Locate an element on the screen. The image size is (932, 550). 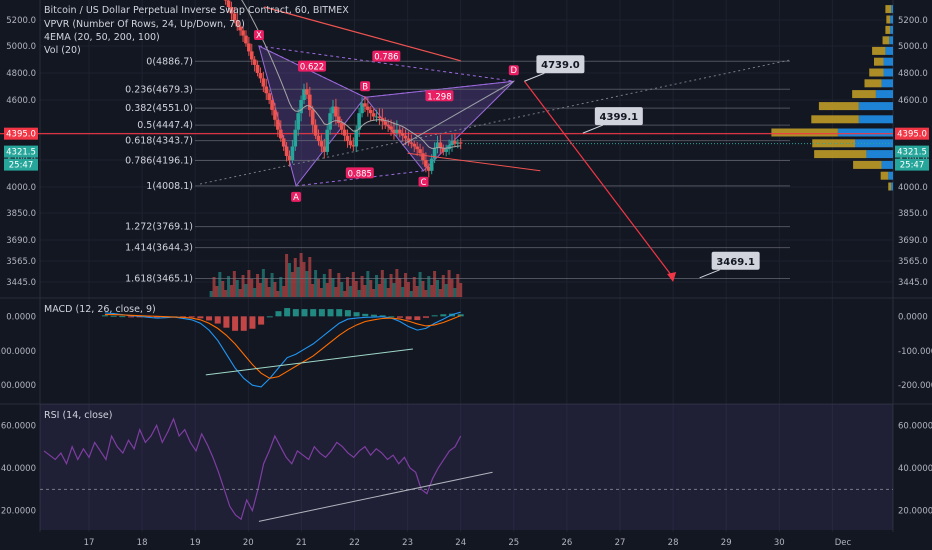
price-right-tick: 5000.0 is located at coordinates (913, 47).